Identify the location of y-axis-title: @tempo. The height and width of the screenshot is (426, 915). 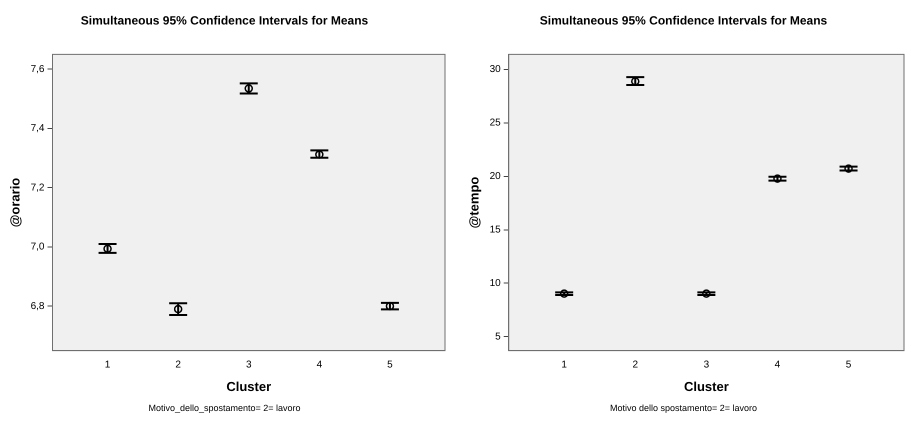
(474, 202).